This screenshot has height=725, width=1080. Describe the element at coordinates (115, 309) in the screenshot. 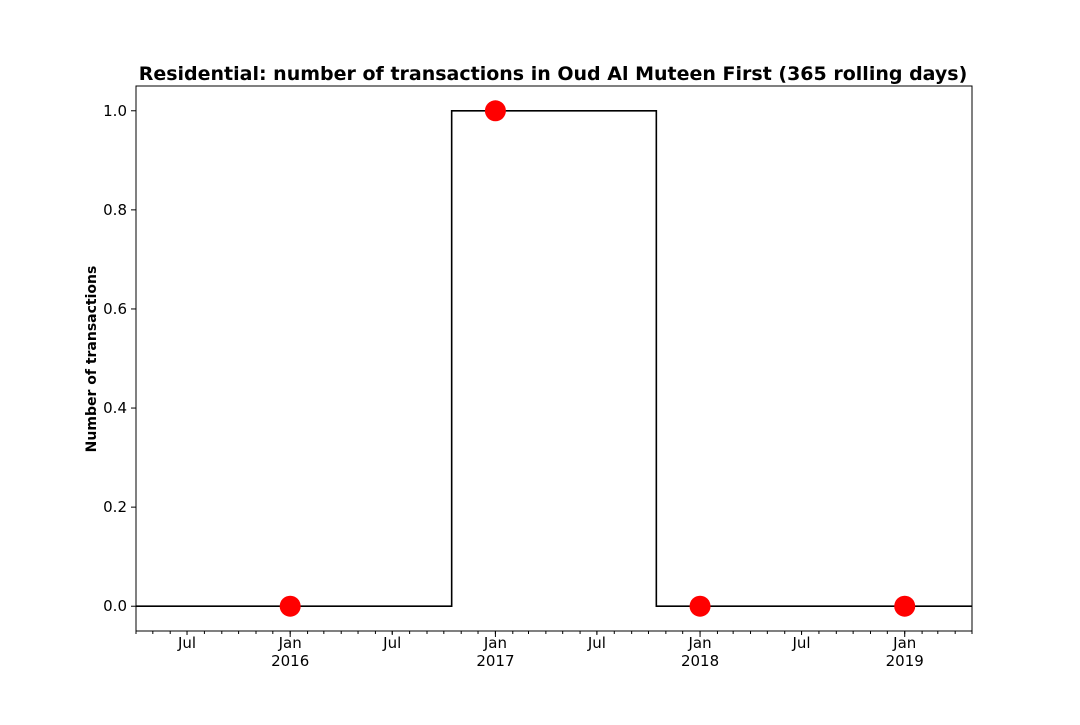

I see `y-tick-label: 0.6` at that location.